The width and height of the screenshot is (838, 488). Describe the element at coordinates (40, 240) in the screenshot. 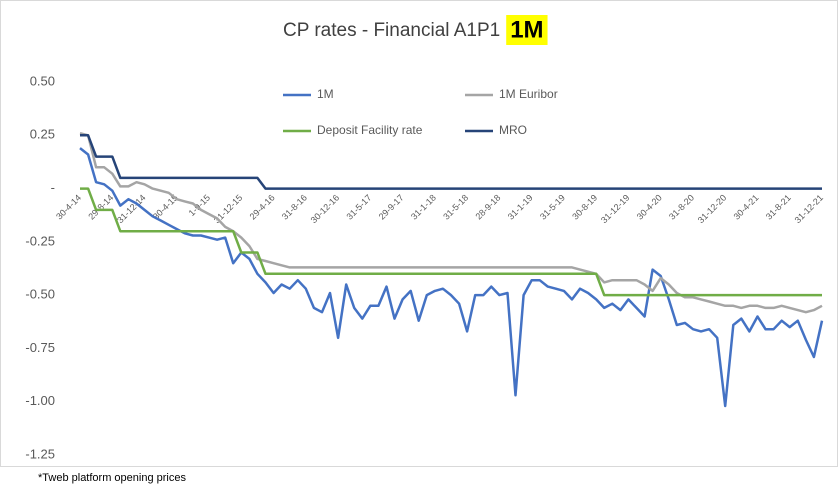

I see `y-tick-label: -0.25` at that location.